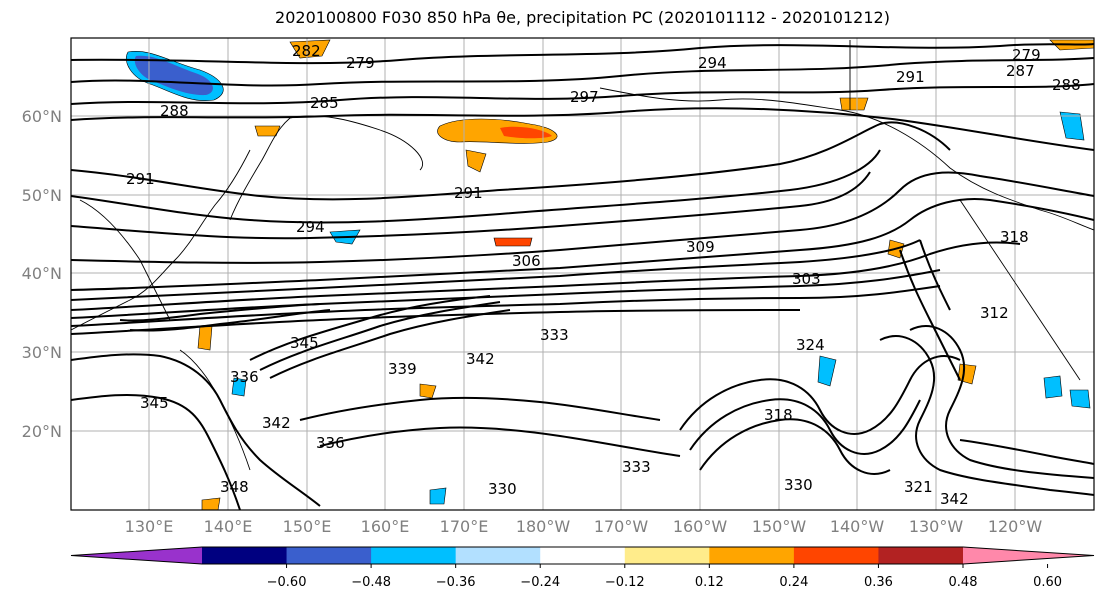 This screenshot has height=603, width=1105. What do you see at coordinates (857, 526) in the screenshot?
I see `lon-label: 140°W` at bounding box center [857, 526].